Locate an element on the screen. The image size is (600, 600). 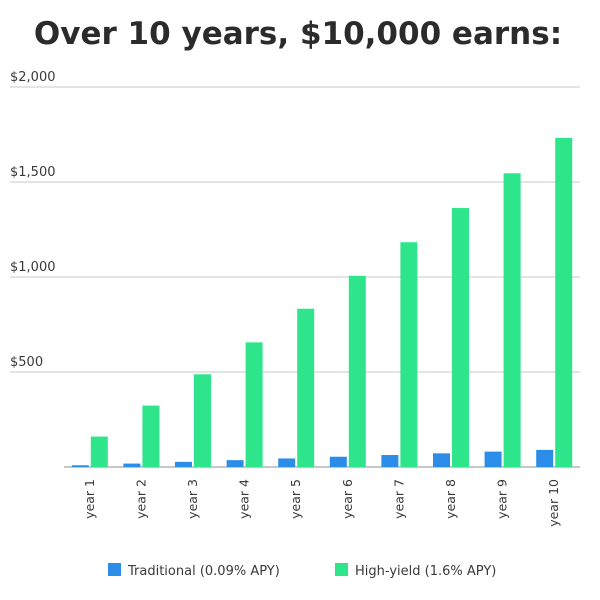
legend-label: High-yield (1.6% APY) is located at coordinates (425, 571).